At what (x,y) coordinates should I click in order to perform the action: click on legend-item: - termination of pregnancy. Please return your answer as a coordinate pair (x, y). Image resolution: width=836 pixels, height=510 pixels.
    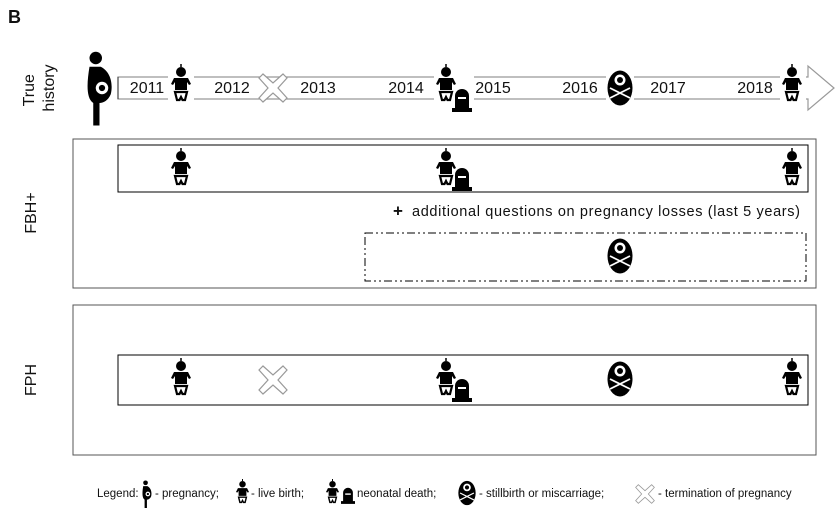
    Looking at the image, I should click on (725, 494).